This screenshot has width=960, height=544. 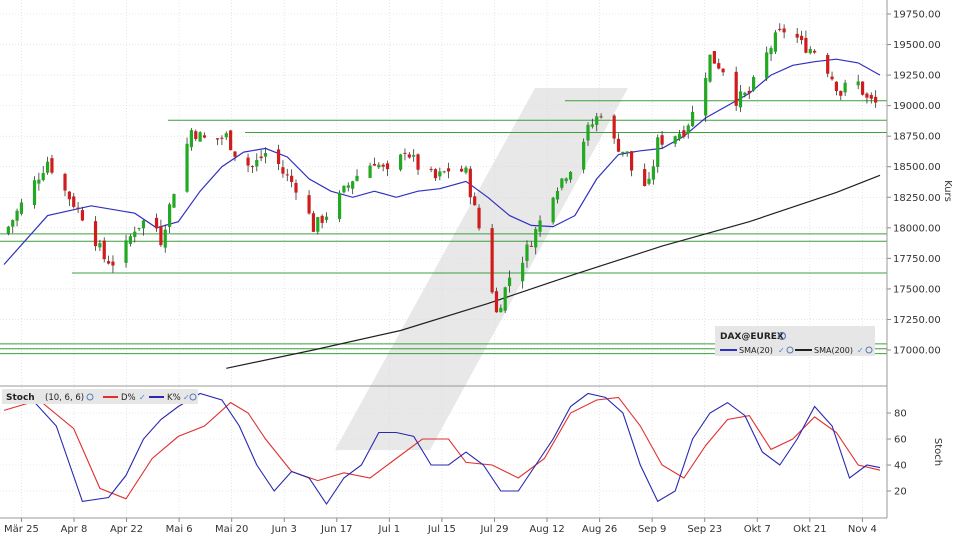 What do you see at coordinates (441, 529) in the screenshot?
I see `date-tick-label: Jul 15` at bounding box center [441, 529].